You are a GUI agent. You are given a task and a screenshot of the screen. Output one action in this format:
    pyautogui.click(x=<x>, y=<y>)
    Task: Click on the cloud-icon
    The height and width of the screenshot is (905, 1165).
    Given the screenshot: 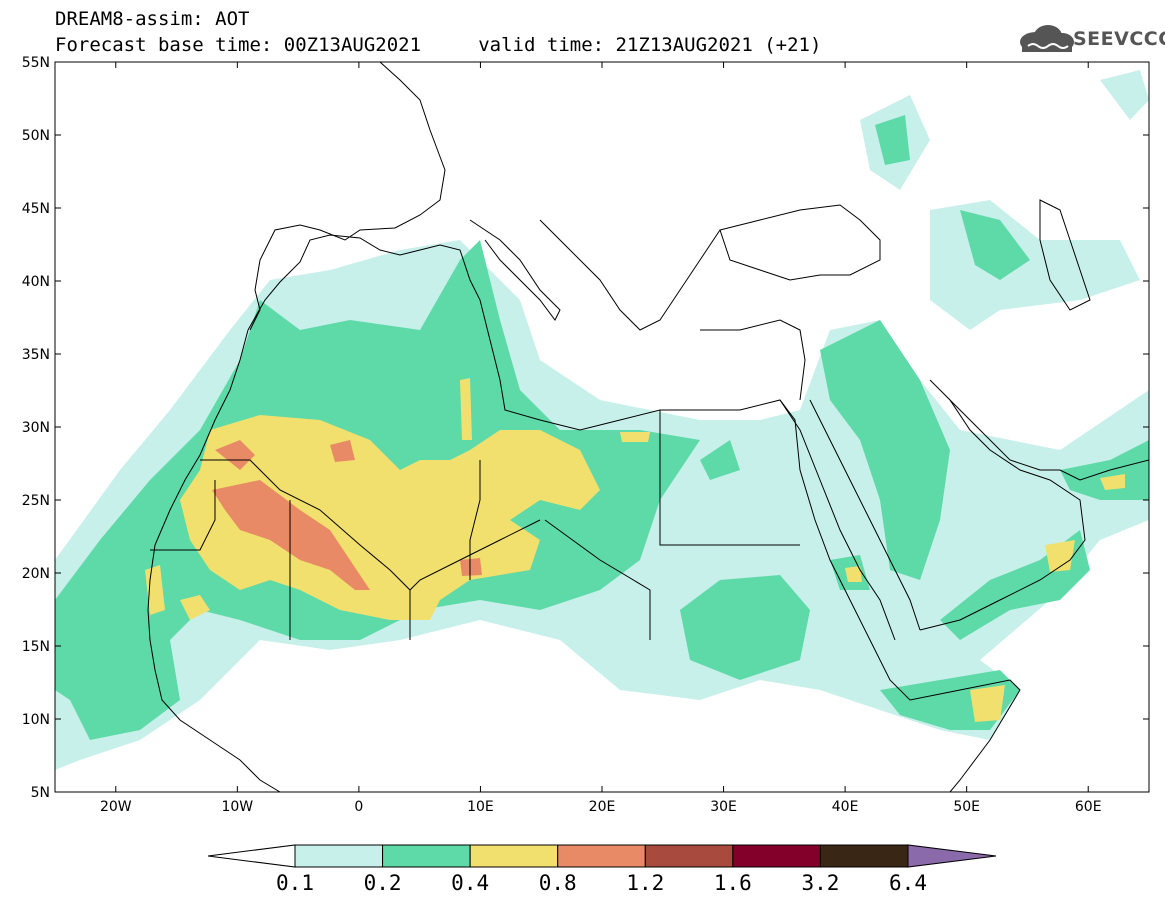 What is the action you would take?
    pyautogui.click(x=1047, y=38)
    